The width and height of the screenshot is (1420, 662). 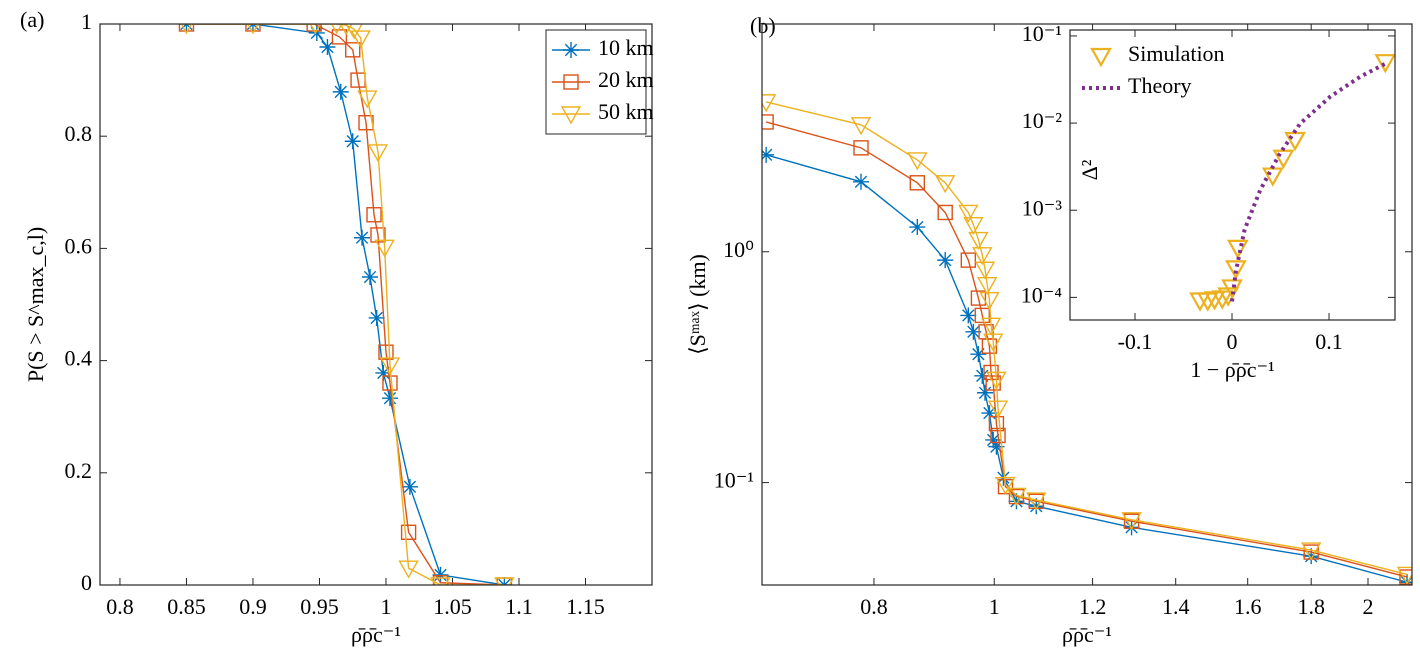 I want to click on y-tick-label: 10⁻⁴, so click(x=1042, y=294).